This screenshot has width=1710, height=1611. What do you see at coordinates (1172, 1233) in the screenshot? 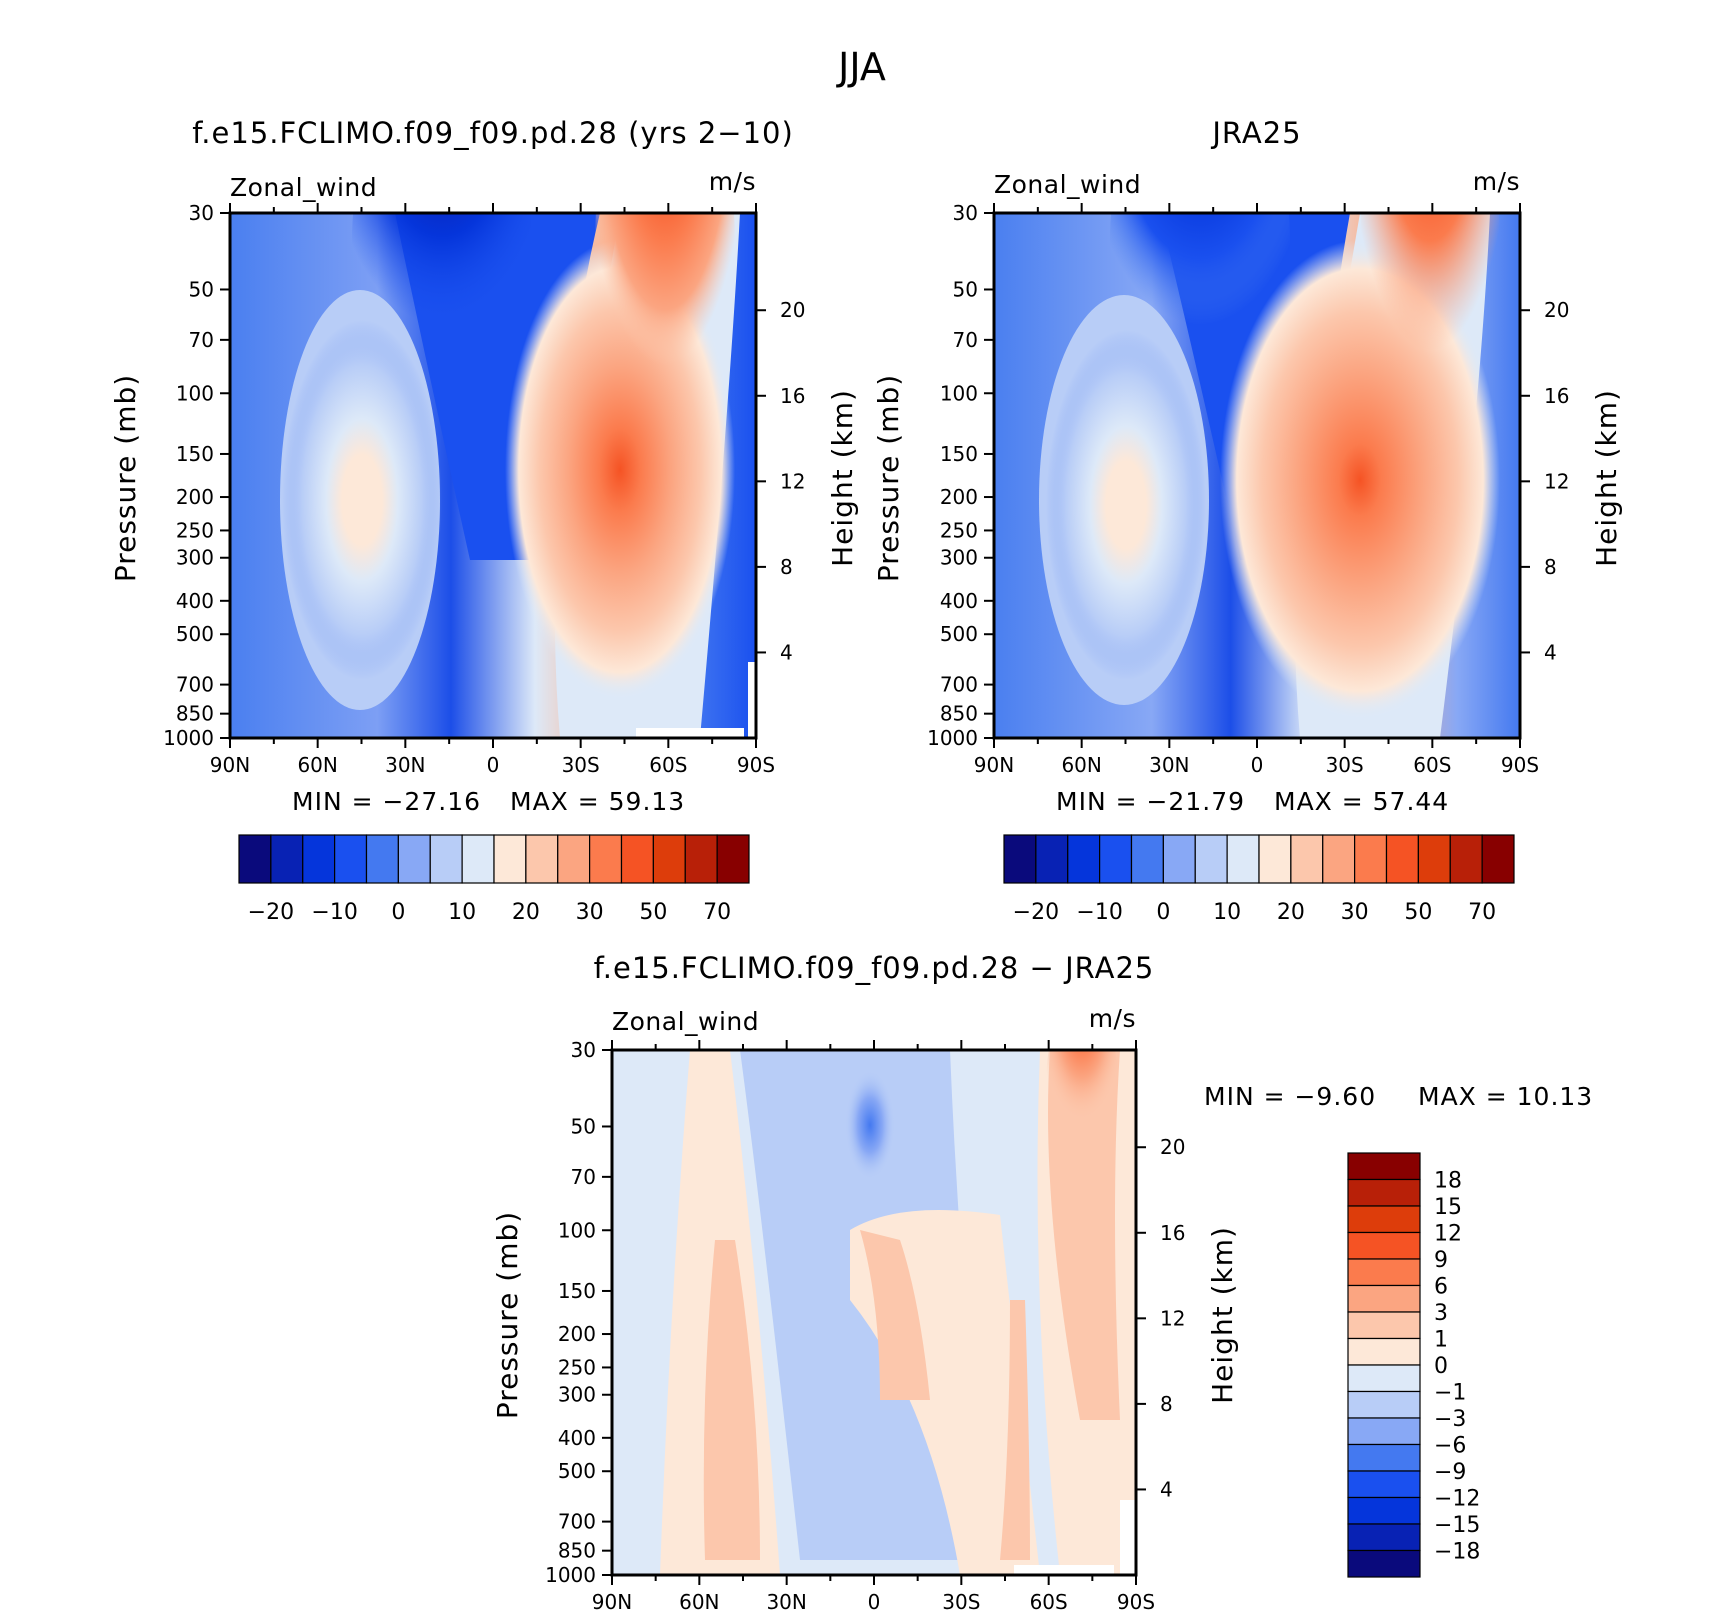
I see `panel-difference-ytick-right-label: 16` at bounding box center [1172, 1233].